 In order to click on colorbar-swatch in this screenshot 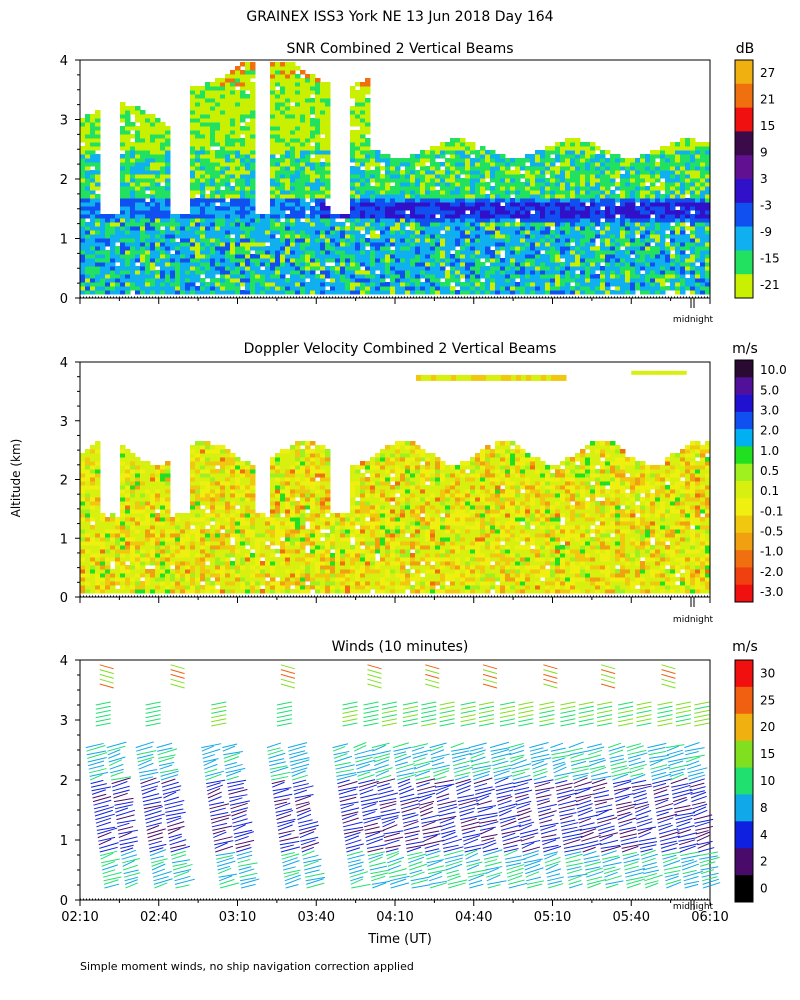, I will do `click(744, 191)`.